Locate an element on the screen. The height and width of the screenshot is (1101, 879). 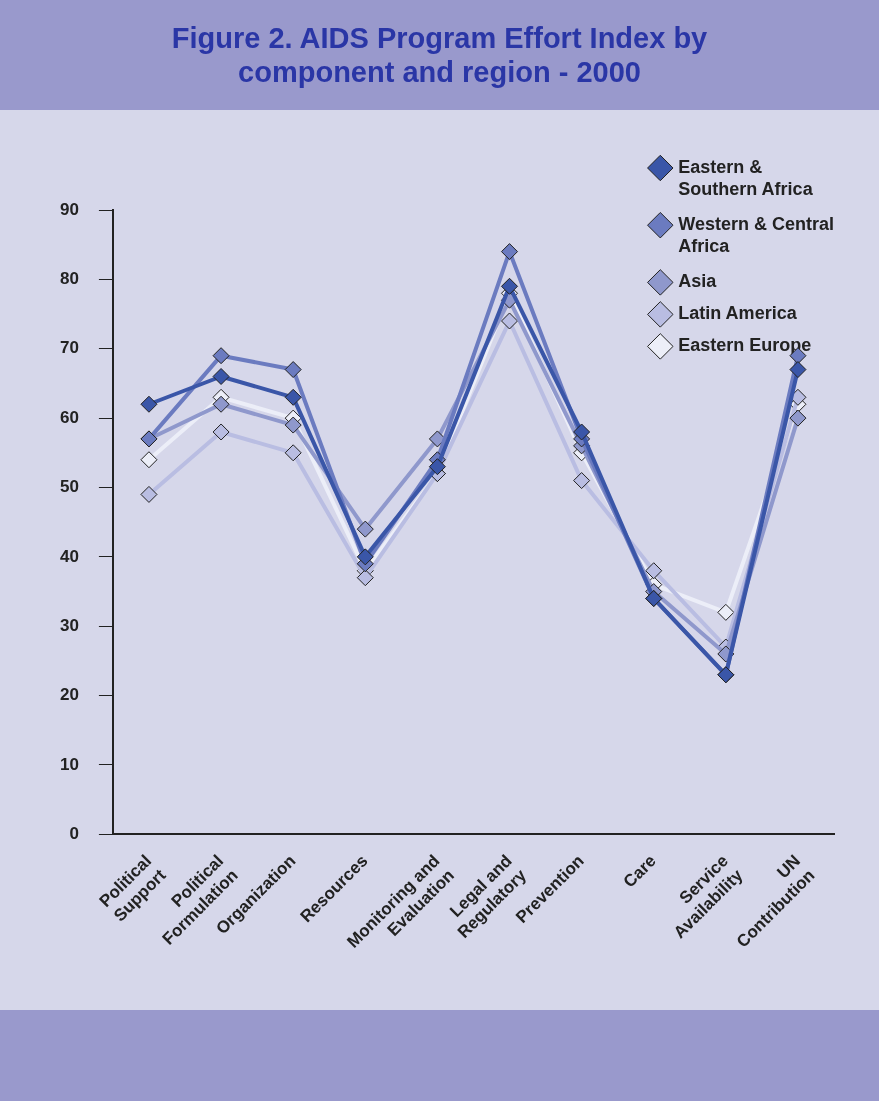
legend-label: Eastern Europe is located at coordinates (745, 345).